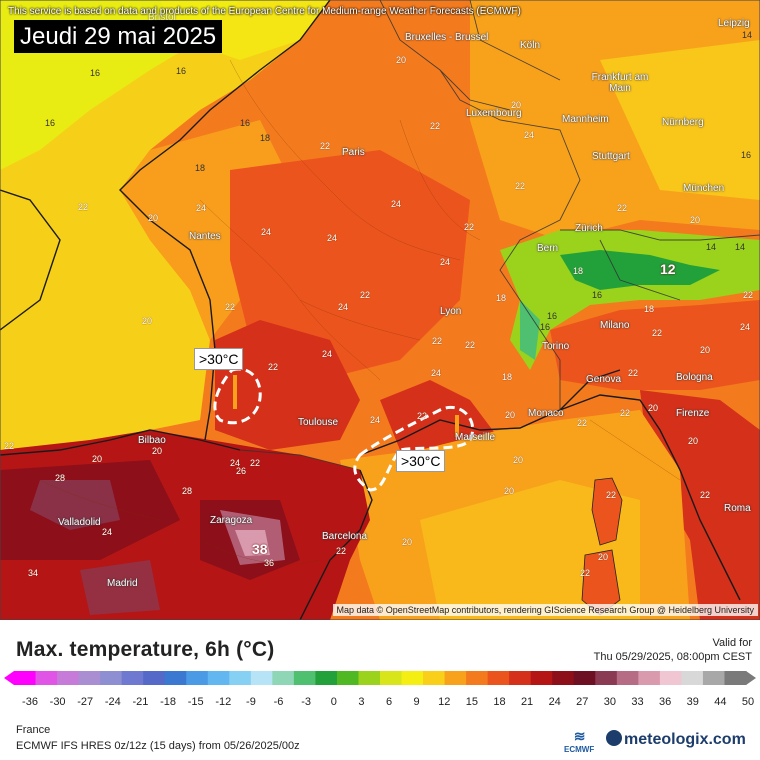 Image resolution: width=760 pixels, height=760 pixels. I want to click on valid-datetime: Thu 05/29/2025, 08:00pm CEST, so click(672, 657).